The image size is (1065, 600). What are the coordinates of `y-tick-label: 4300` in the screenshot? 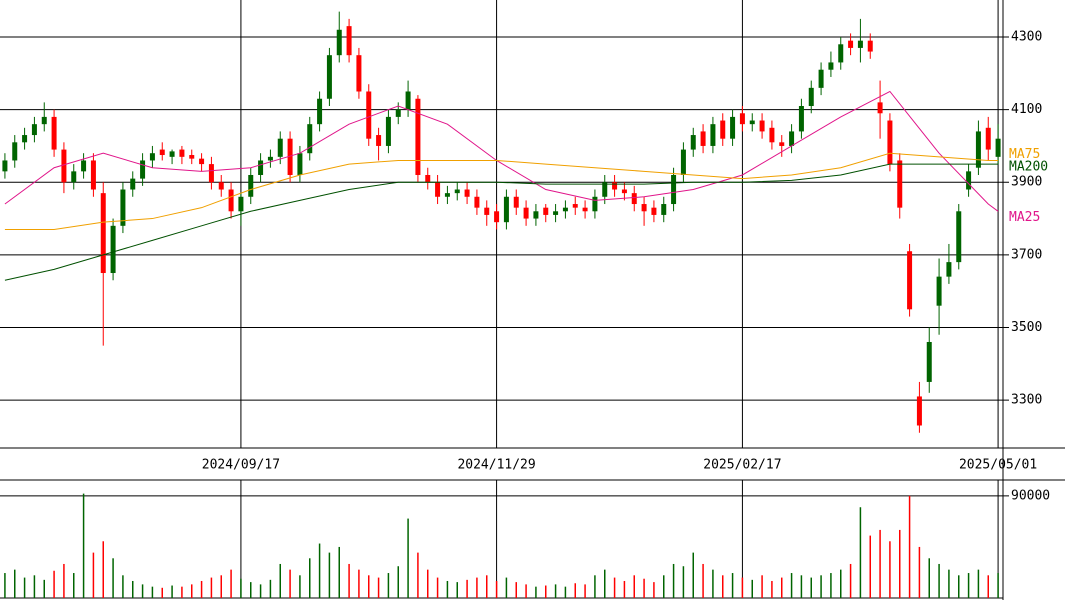 It's located at (1026, 37).